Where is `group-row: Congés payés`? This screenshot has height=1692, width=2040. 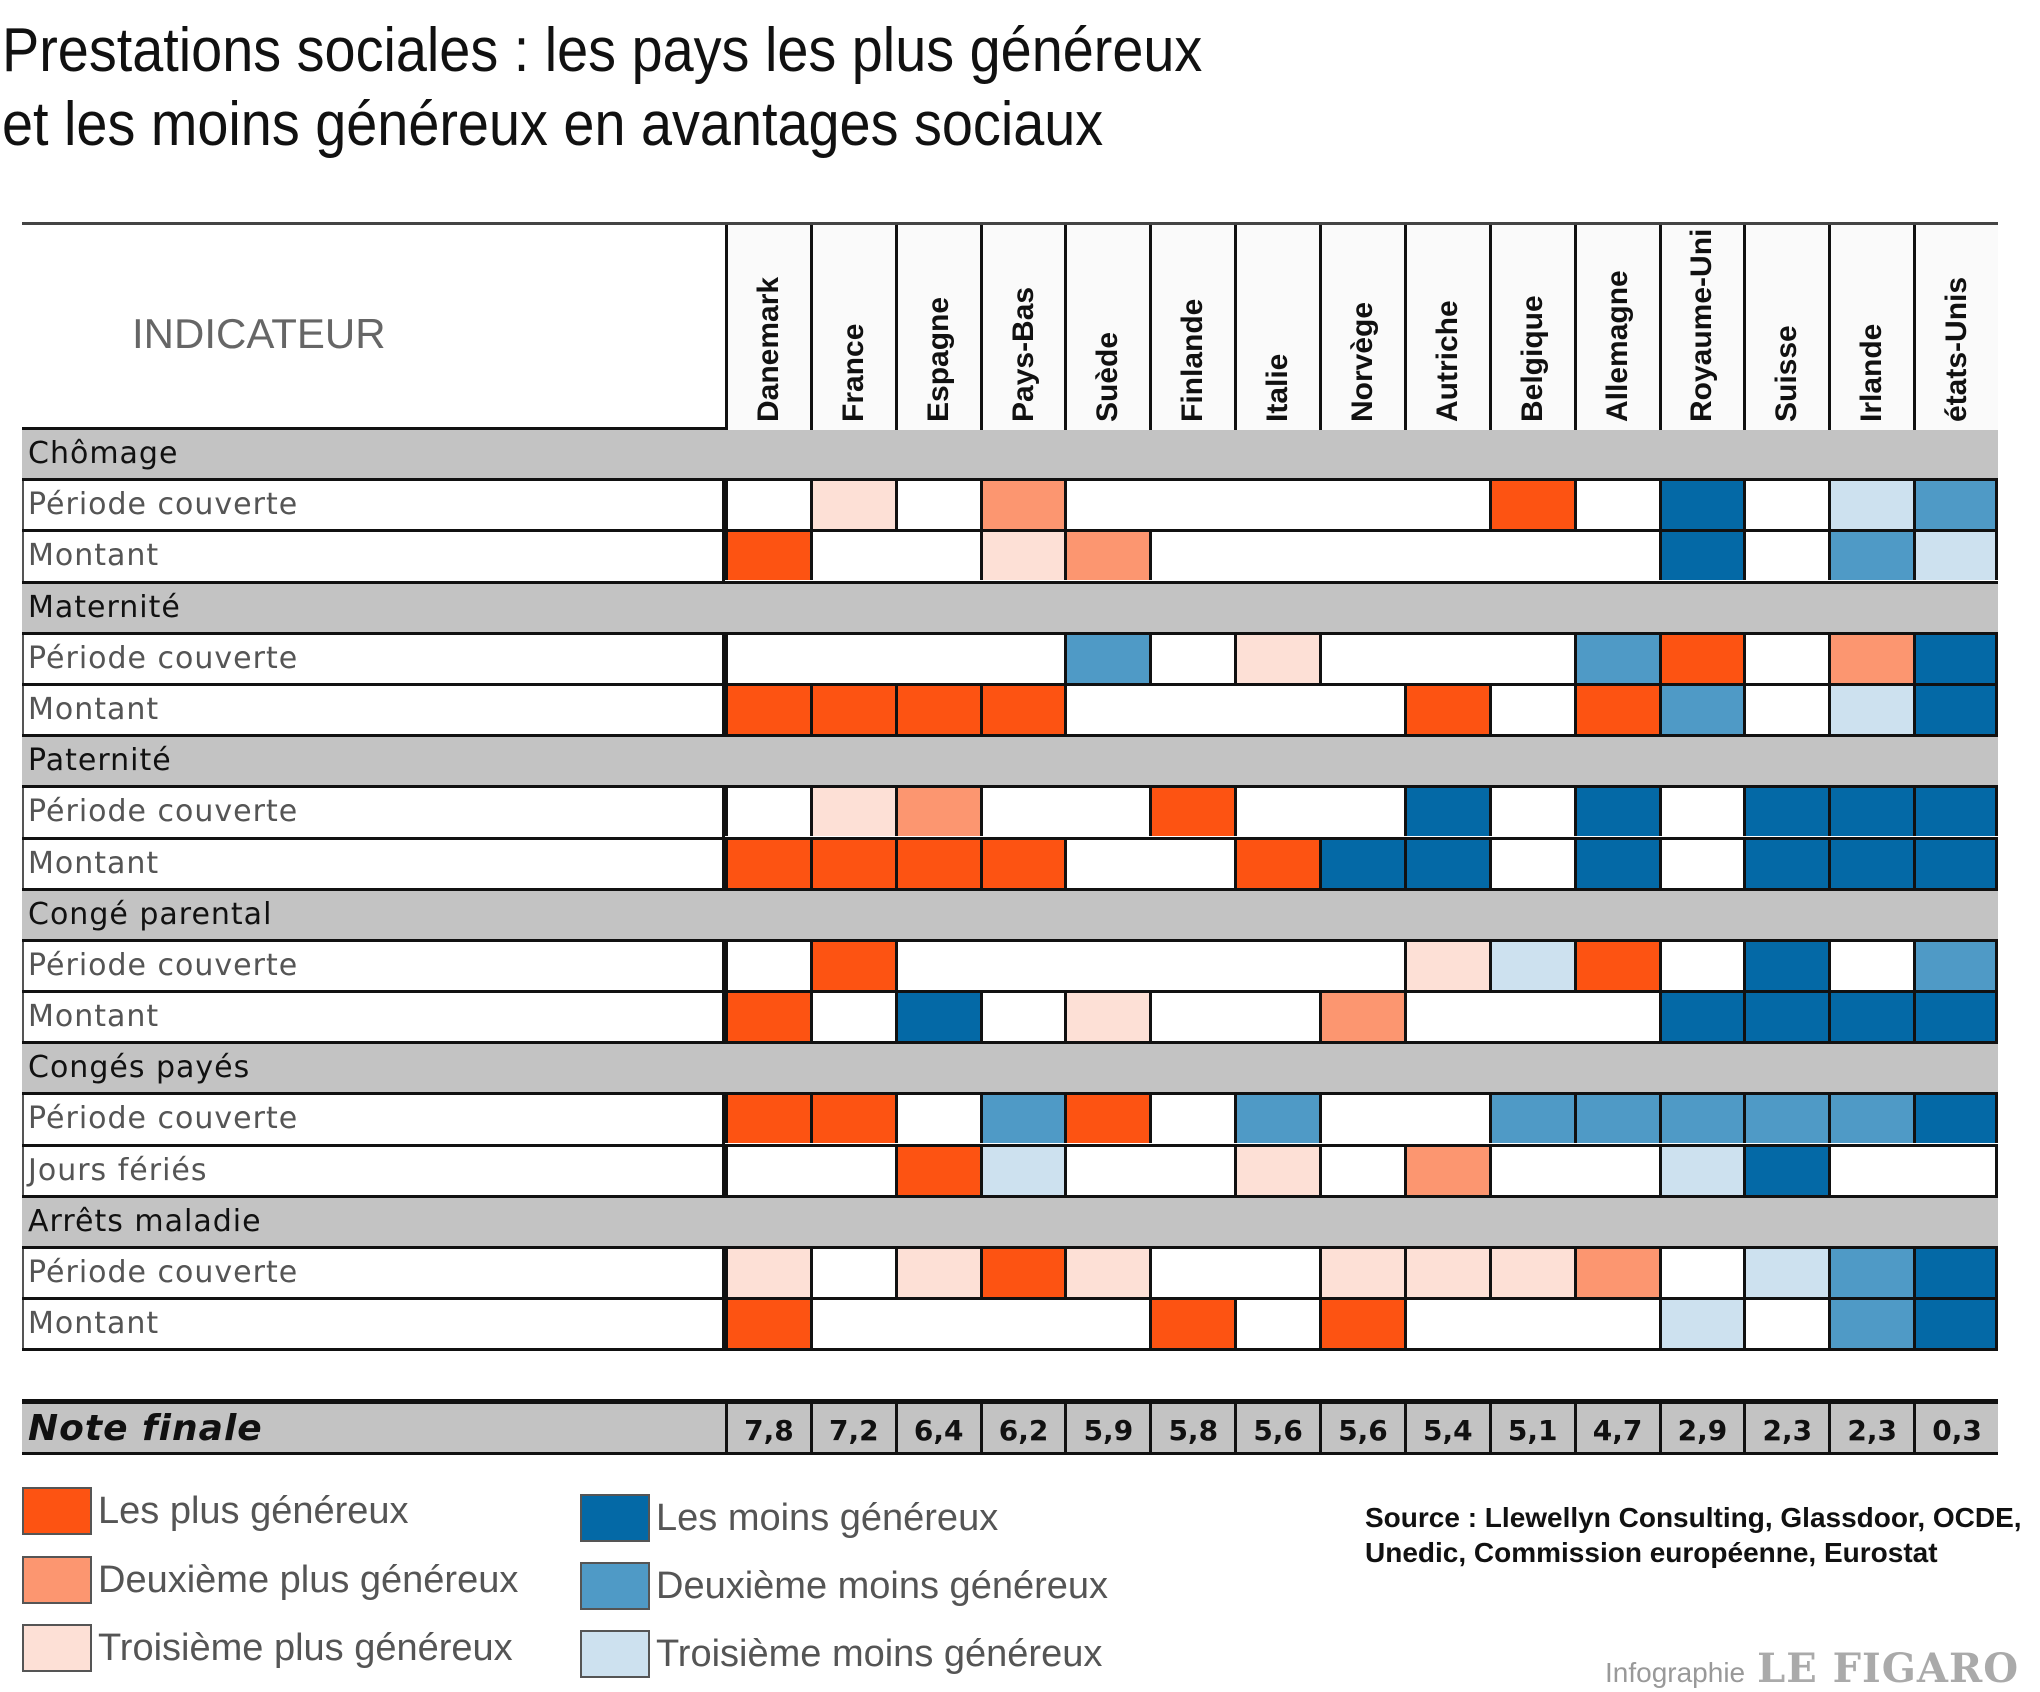
group-row: Congés payés is located at coordinates (1010, 1070).